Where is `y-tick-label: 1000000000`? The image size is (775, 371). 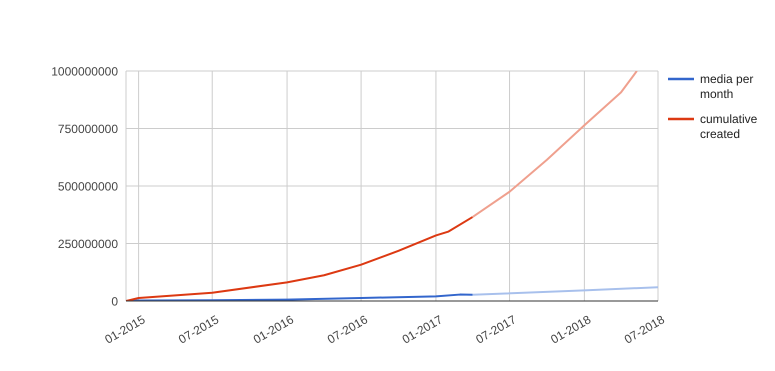 y-tick-label: 1000000000 is located at coordinates (84, 71).